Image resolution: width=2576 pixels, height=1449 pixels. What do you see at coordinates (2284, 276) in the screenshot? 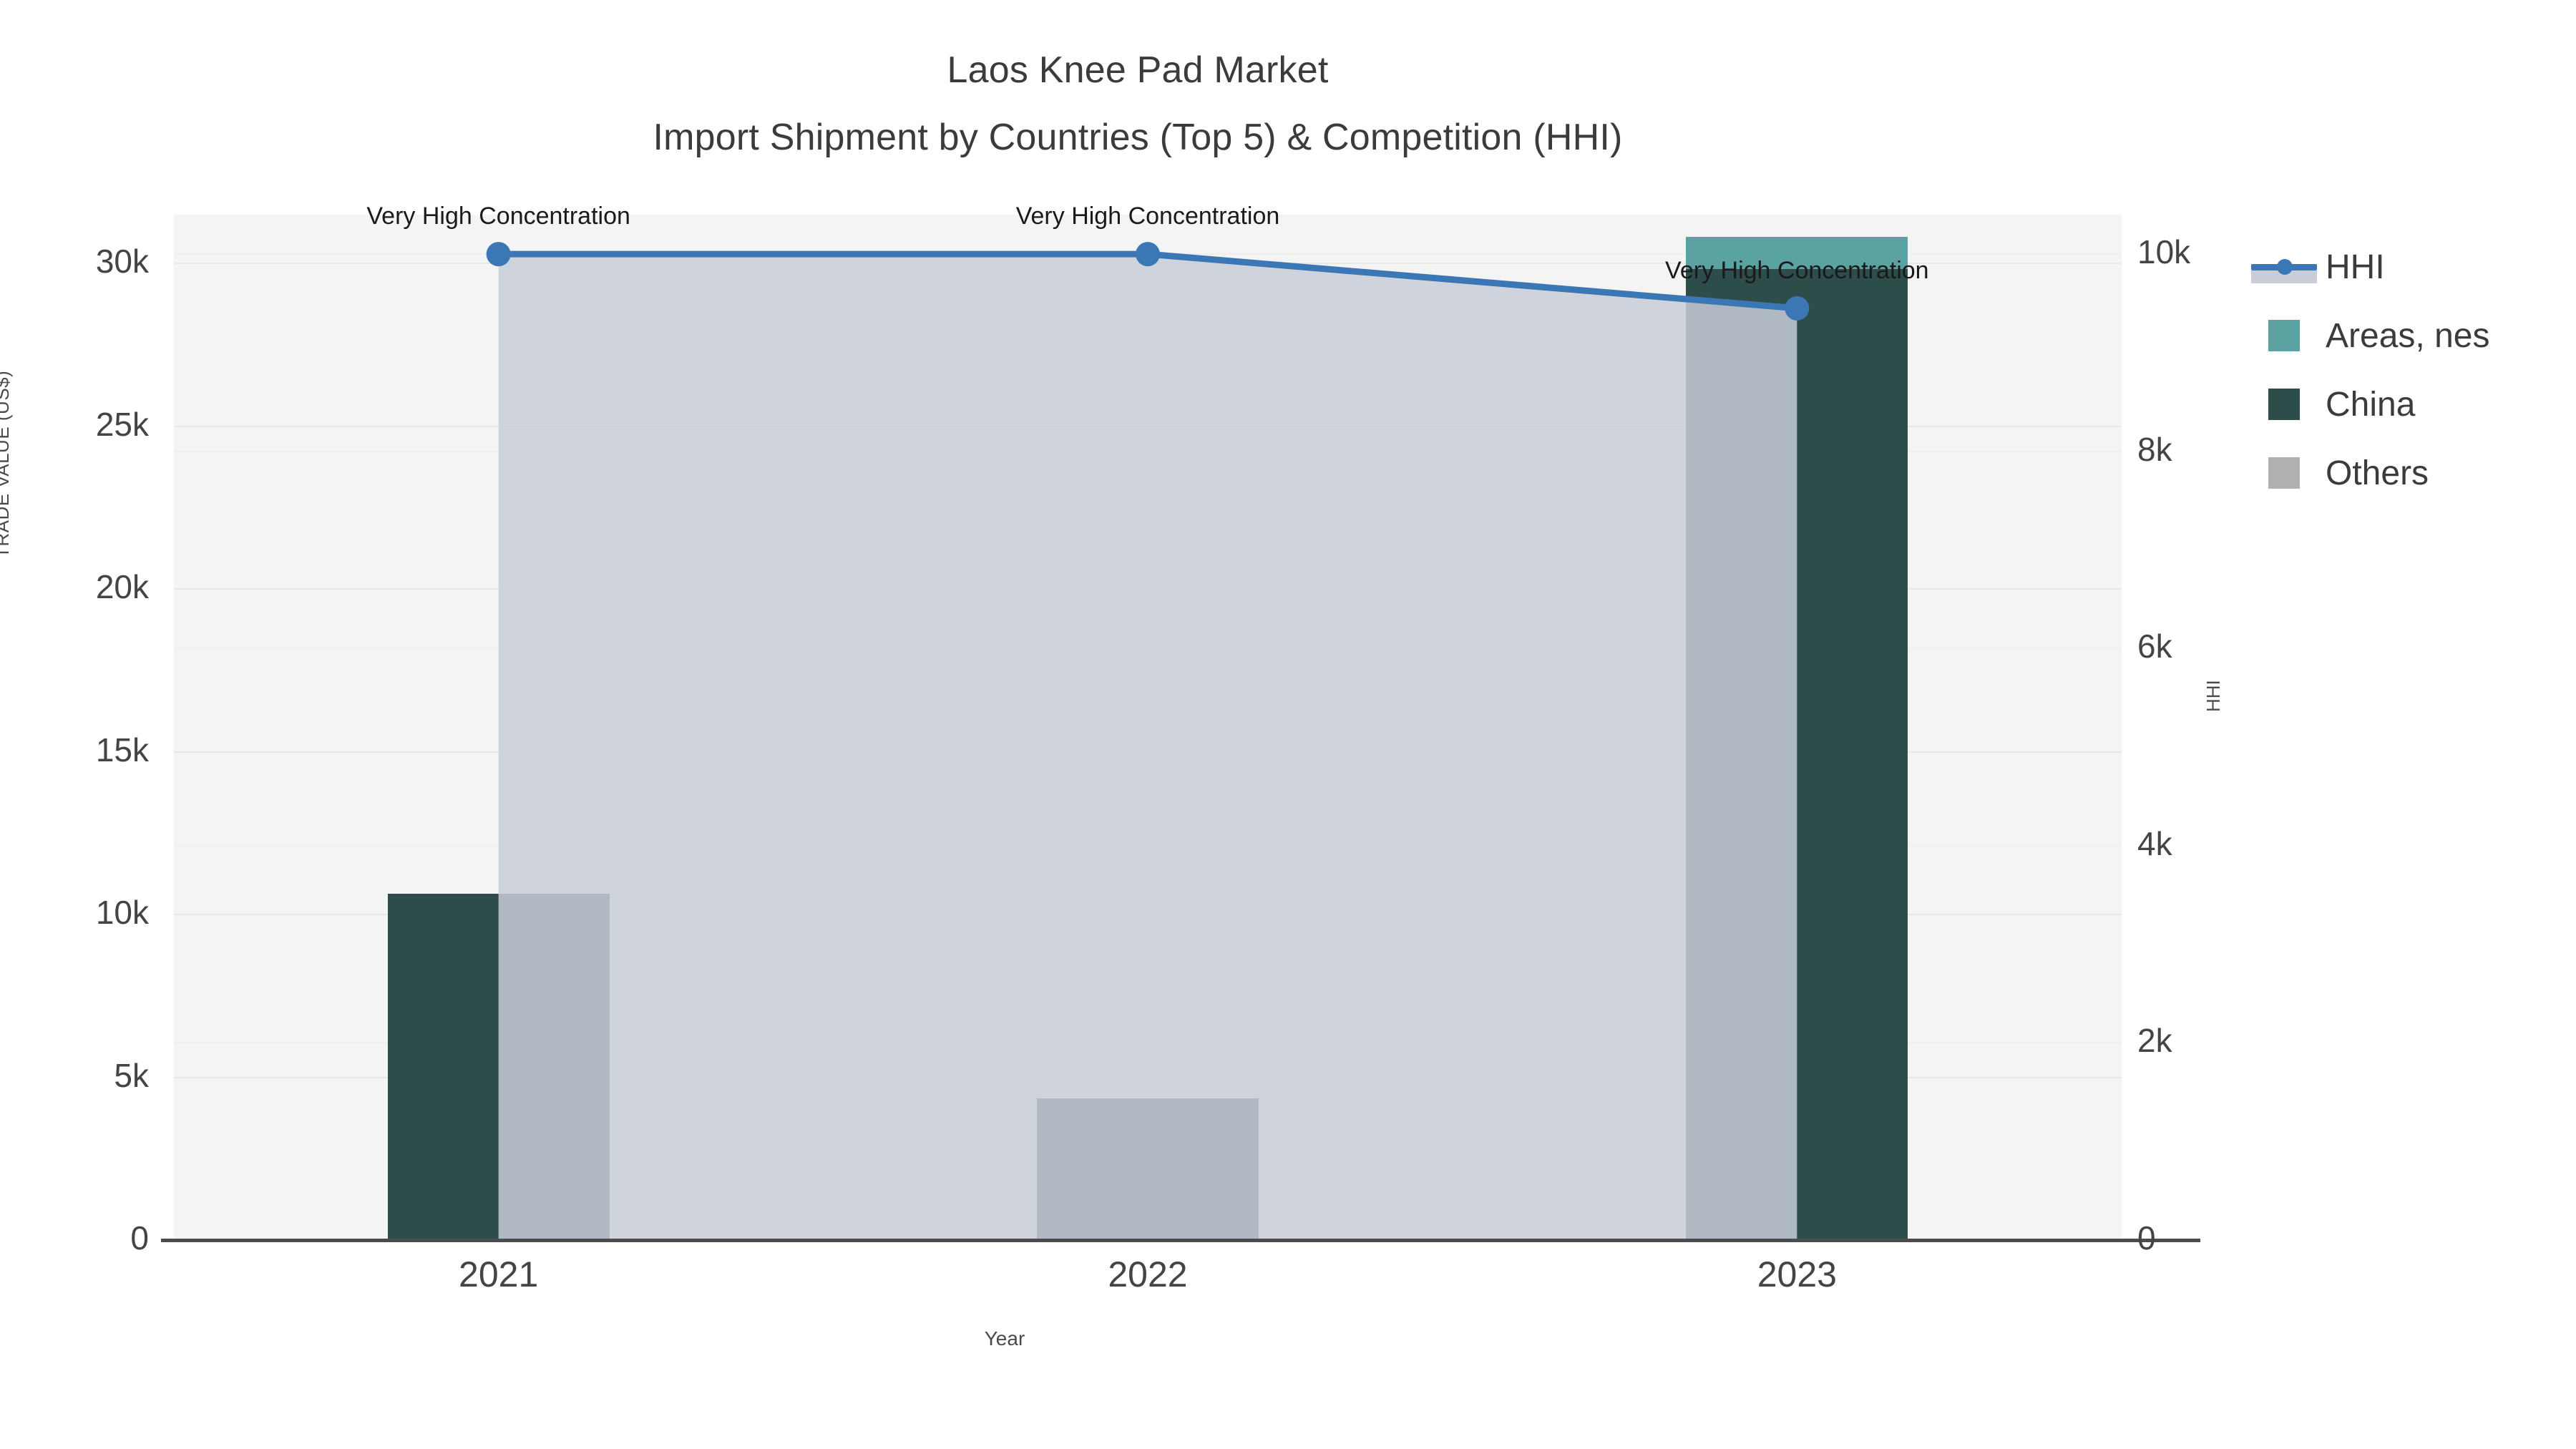
I see `legend-area-band-icon` at bounding box center [2284, 276].